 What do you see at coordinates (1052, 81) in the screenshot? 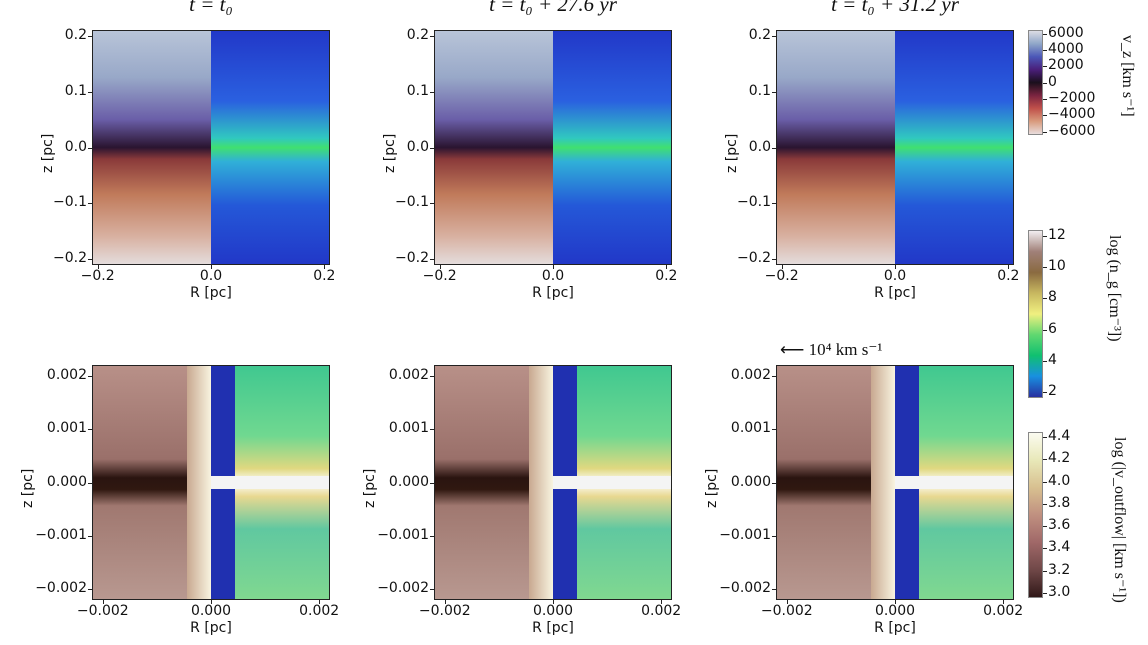
I see `colorbar-tick-label: 0` at bounding box center [1052, 81].